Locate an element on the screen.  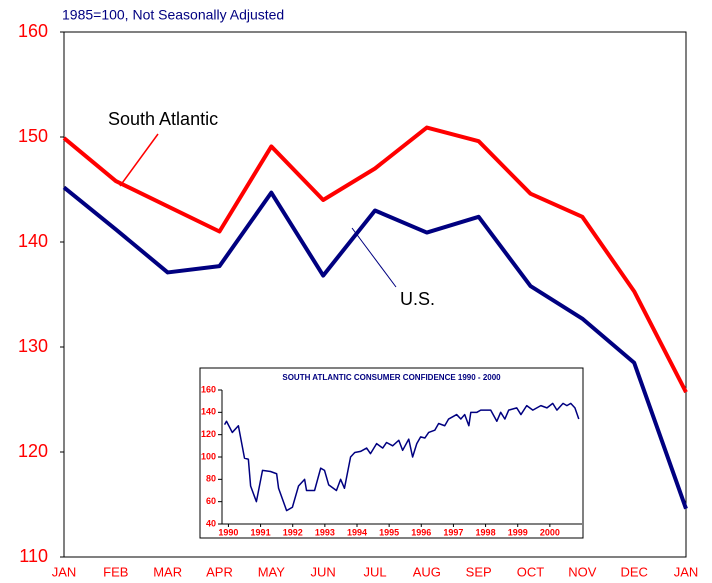
x-tick-label: MAR is located at coordinates (167, 571).